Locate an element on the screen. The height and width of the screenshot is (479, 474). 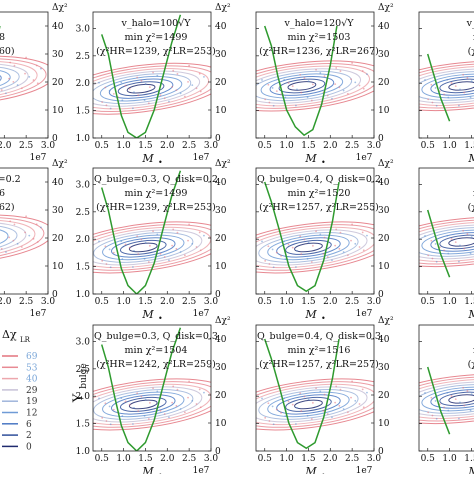
y-tick-label: 2.5 is located at coordinates (83, 57).